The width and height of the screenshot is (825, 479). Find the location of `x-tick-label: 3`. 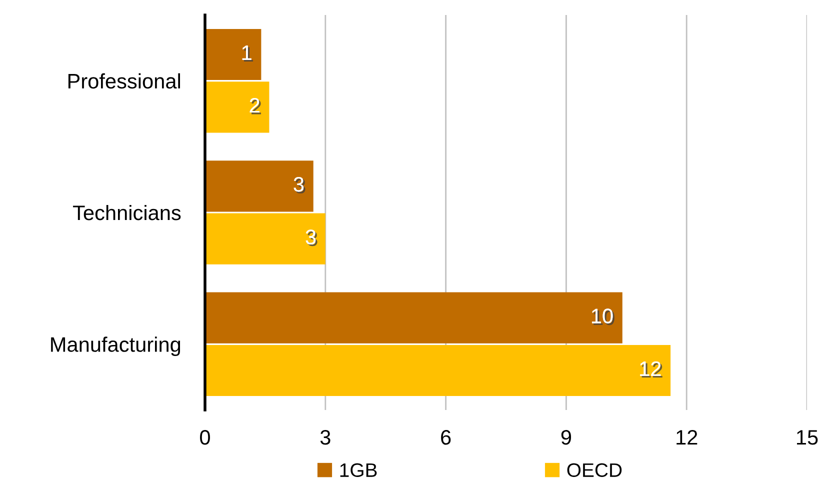

x-tick-label: 3 is located at coordinates (325, 437).